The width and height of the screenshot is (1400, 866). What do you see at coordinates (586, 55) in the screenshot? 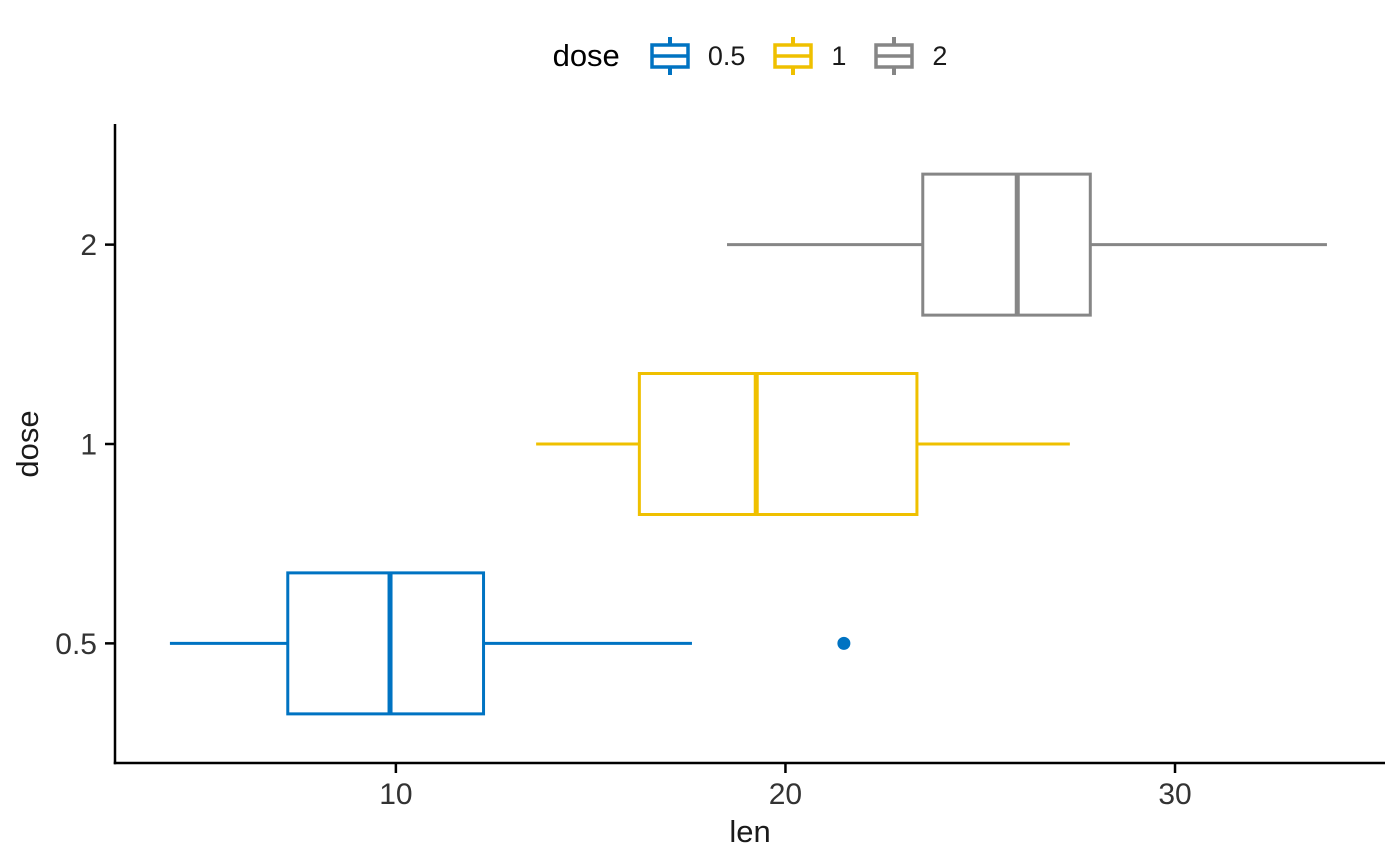
I see `legend-title: dose` at bounding box center [586, 55].